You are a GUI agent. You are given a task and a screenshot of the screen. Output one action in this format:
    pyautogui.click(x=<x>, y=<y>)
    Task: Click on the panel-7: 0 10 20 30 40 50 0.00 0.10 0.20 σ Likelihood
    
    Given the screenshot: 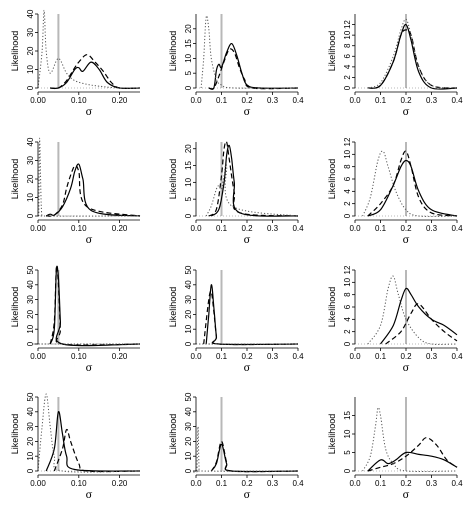 What is the action you would take?
    pyautogui.click(x=75, y=319)
    